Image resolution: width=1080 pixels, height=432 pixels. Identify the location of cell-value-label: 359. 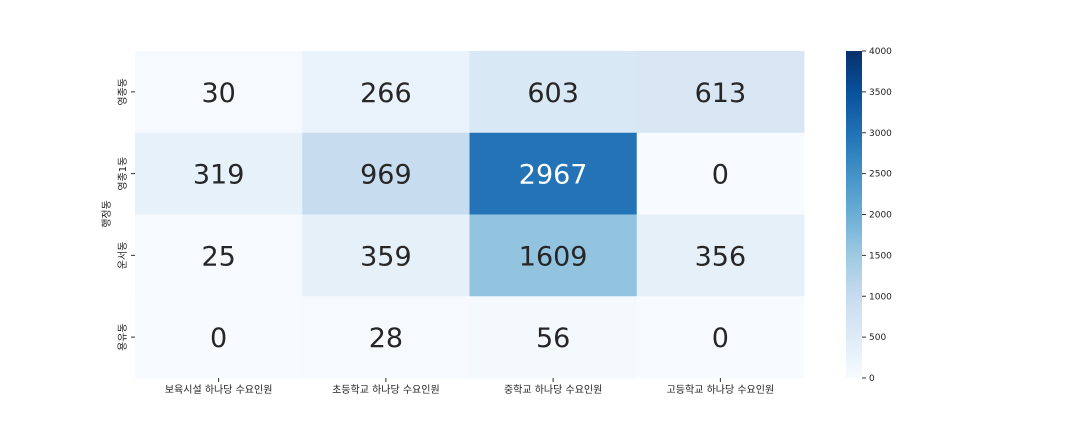
(386, 256).